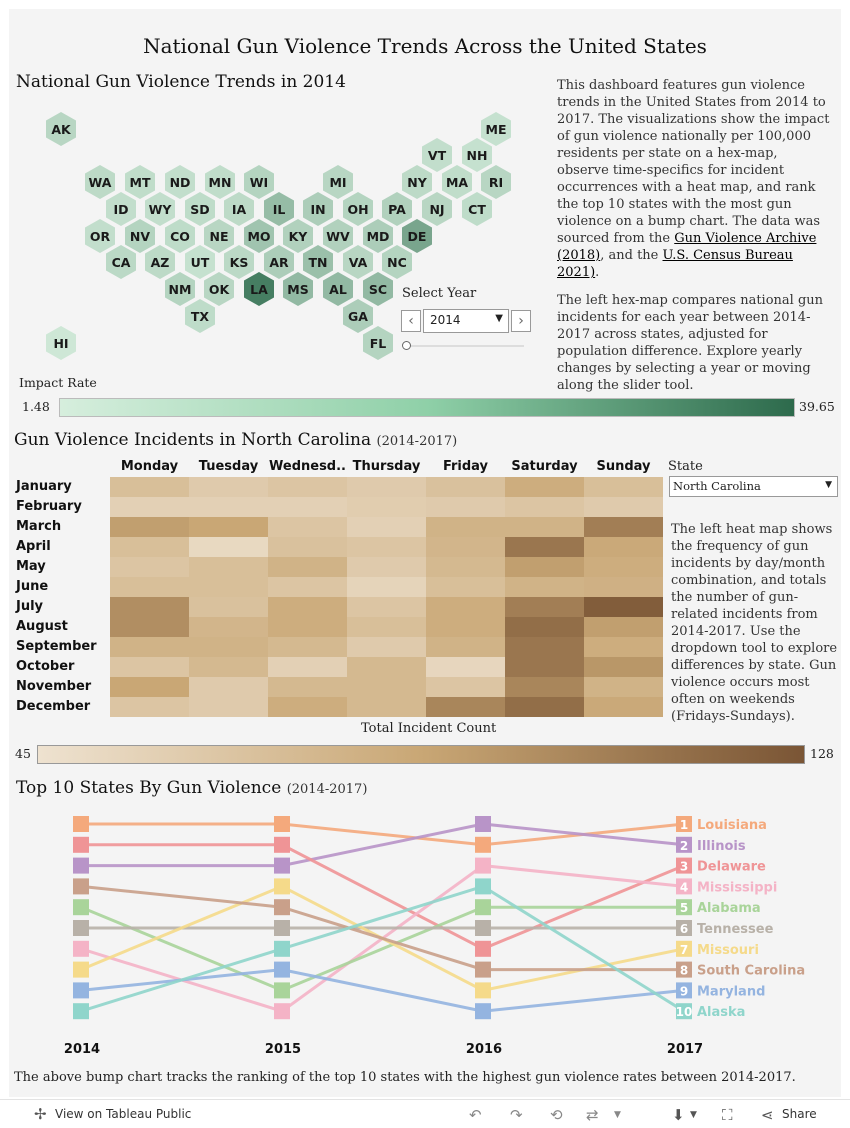 This screenshot has height=1128, width=850. Describe the element at coordinates (338, 182) in the screenshot. I see `hex-state-mi: MI` at that location.